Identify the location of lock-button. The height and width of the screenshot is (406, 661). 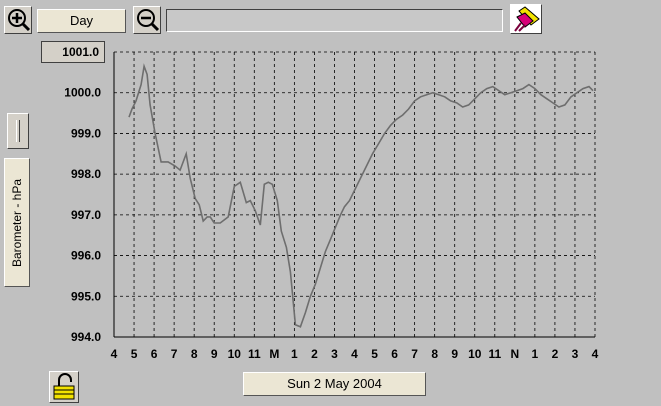
(64, 387).